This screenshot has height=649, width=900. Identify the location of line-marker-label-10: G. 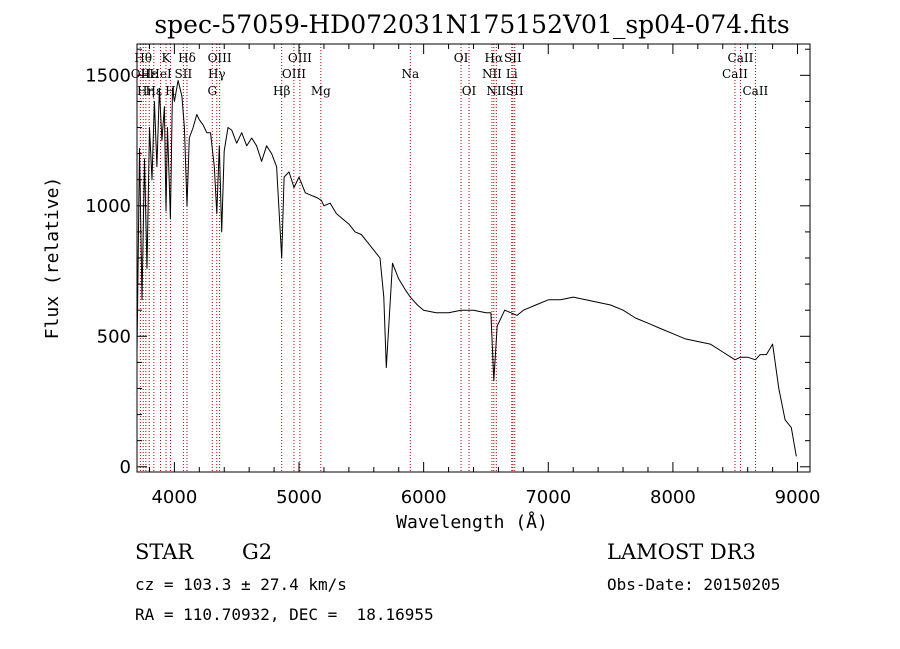
(212, 91).